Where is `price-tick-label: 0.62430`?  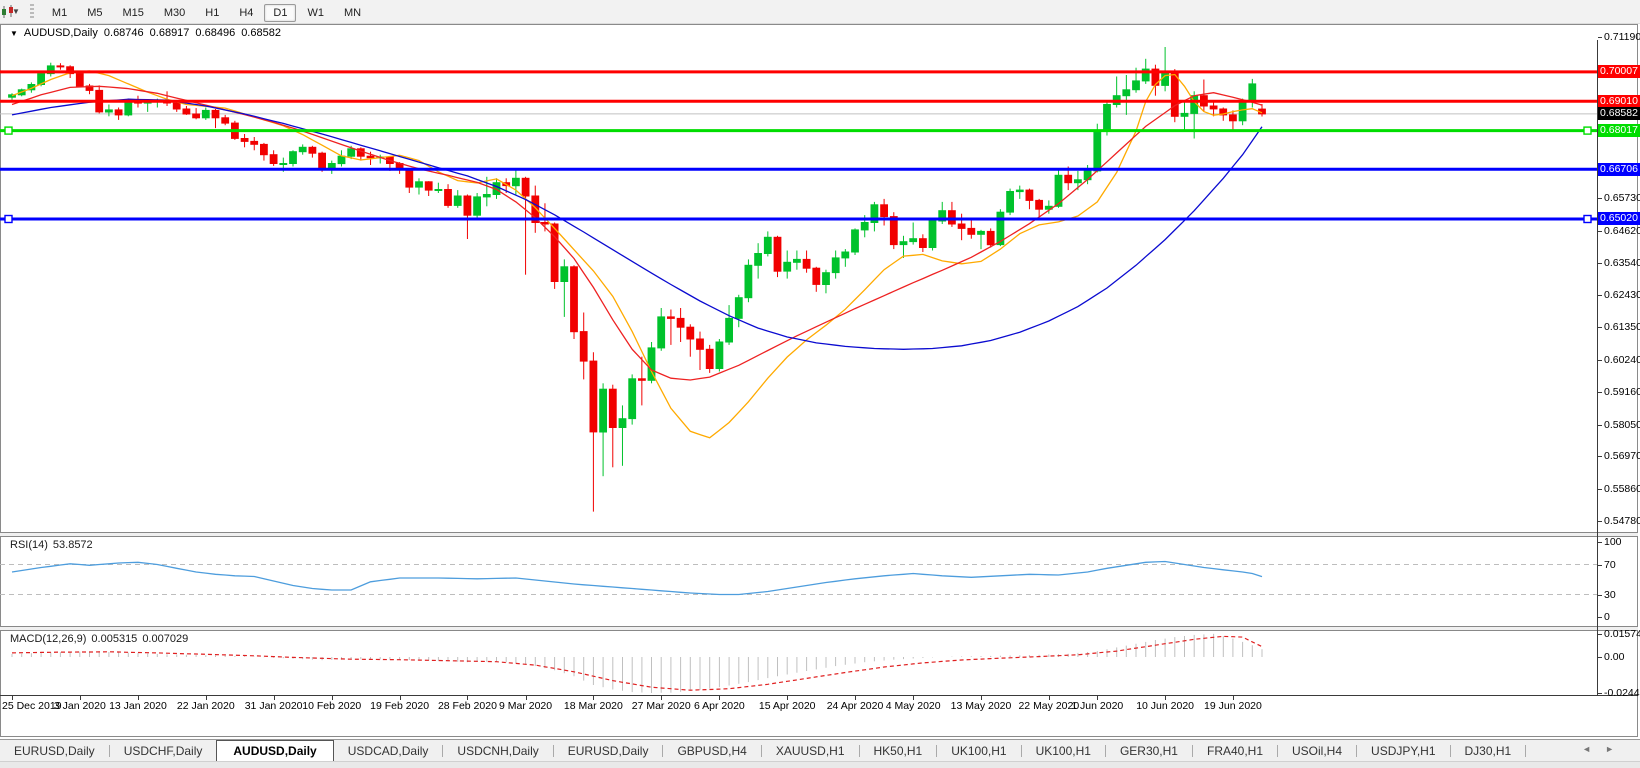 price-tick-label: 0.62430 is located at coordinates (1622, 295).